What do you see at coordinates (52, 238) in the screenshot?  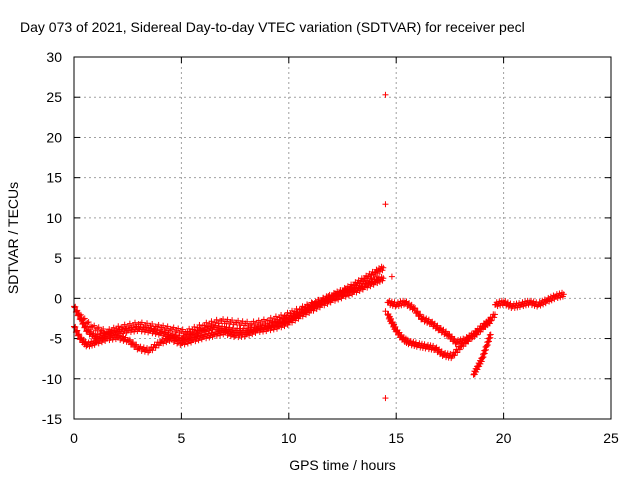 I see `y-tick-labels: -15 -10 -5 0 5 10 15 20 25 30` at bounding box center [52, 238].